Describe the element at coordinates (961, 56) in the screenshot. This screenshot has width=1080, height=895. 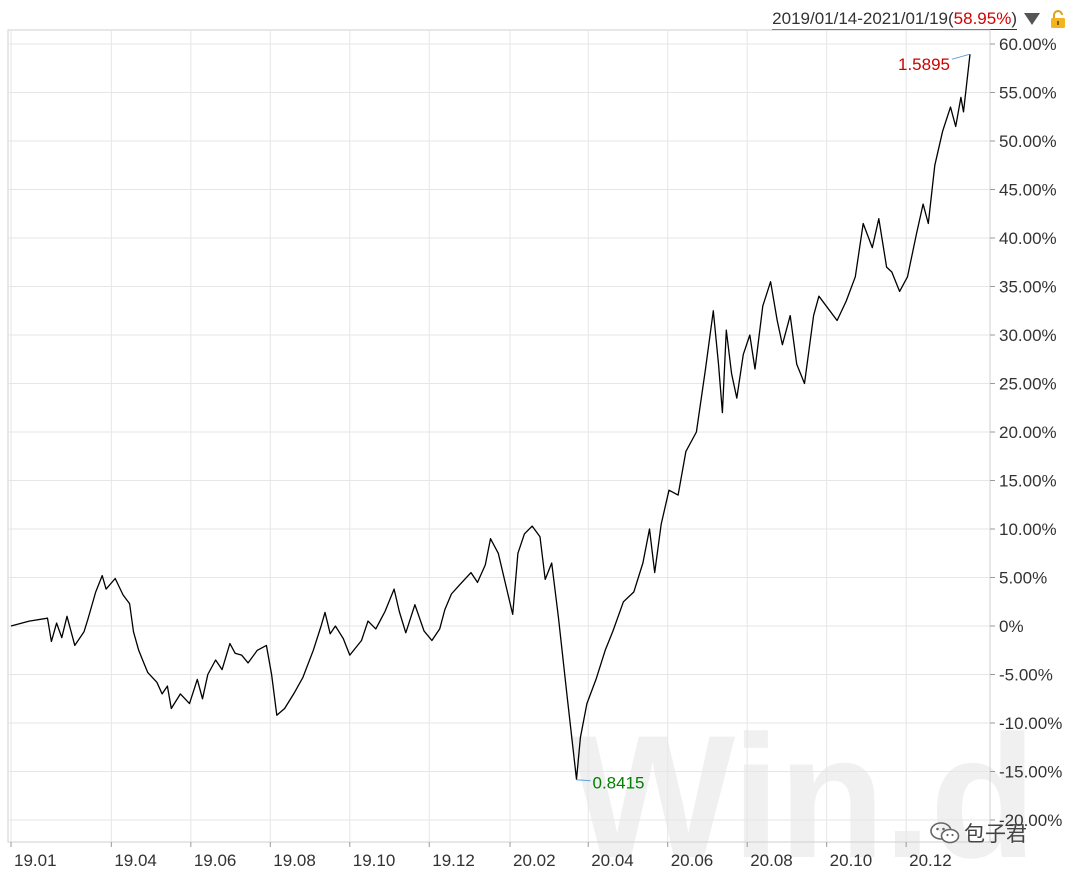
I see `max-marker-line` at that location.